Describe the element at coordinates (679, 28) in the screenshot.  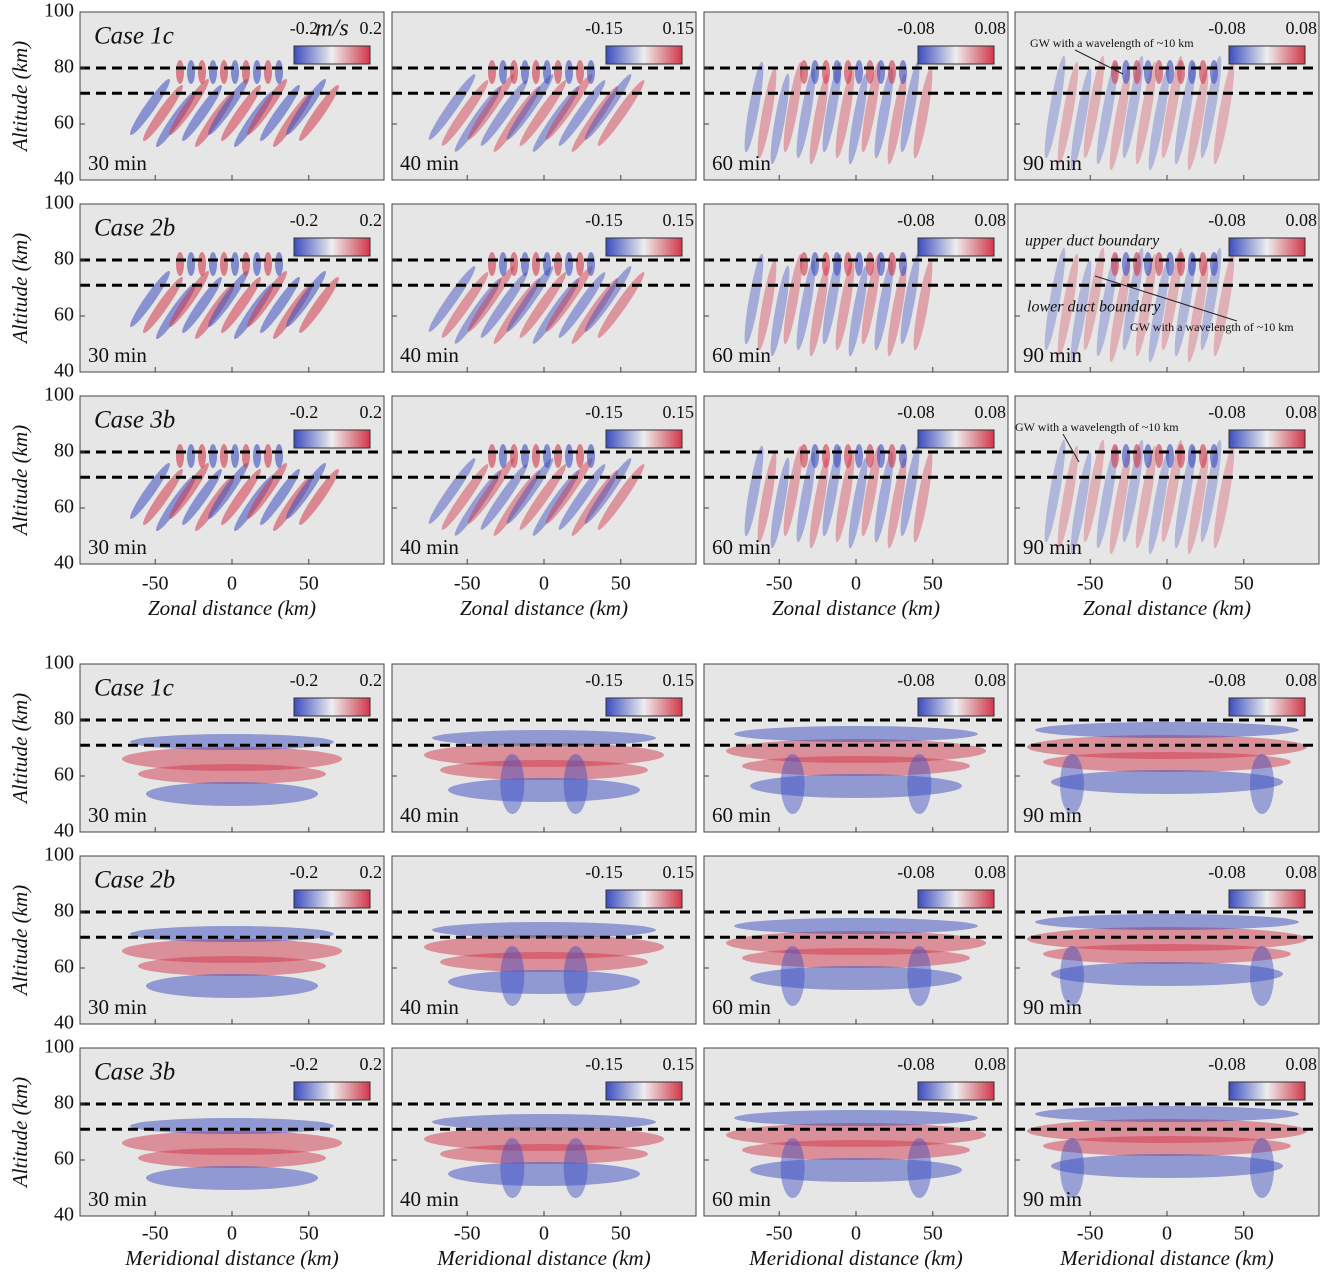
I see `colorbar-max: 0.15` at that location.